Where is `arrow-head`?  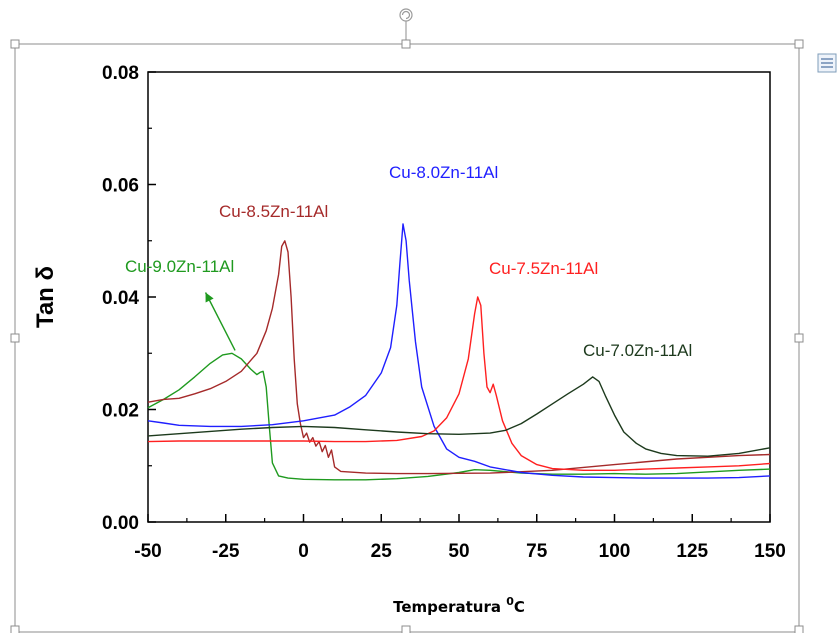
arrow-head is located at coordinates (209, 297).